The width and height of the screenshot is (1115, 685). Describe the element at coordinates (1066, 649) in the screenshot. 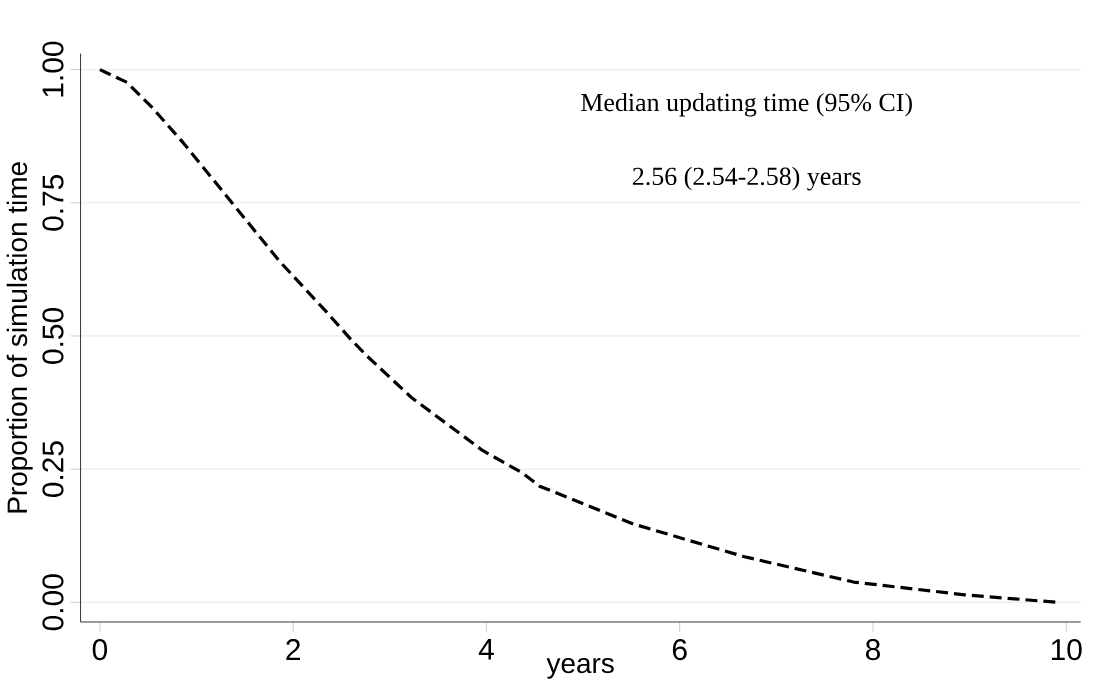

I see `x-tick-label: 10` at that location.